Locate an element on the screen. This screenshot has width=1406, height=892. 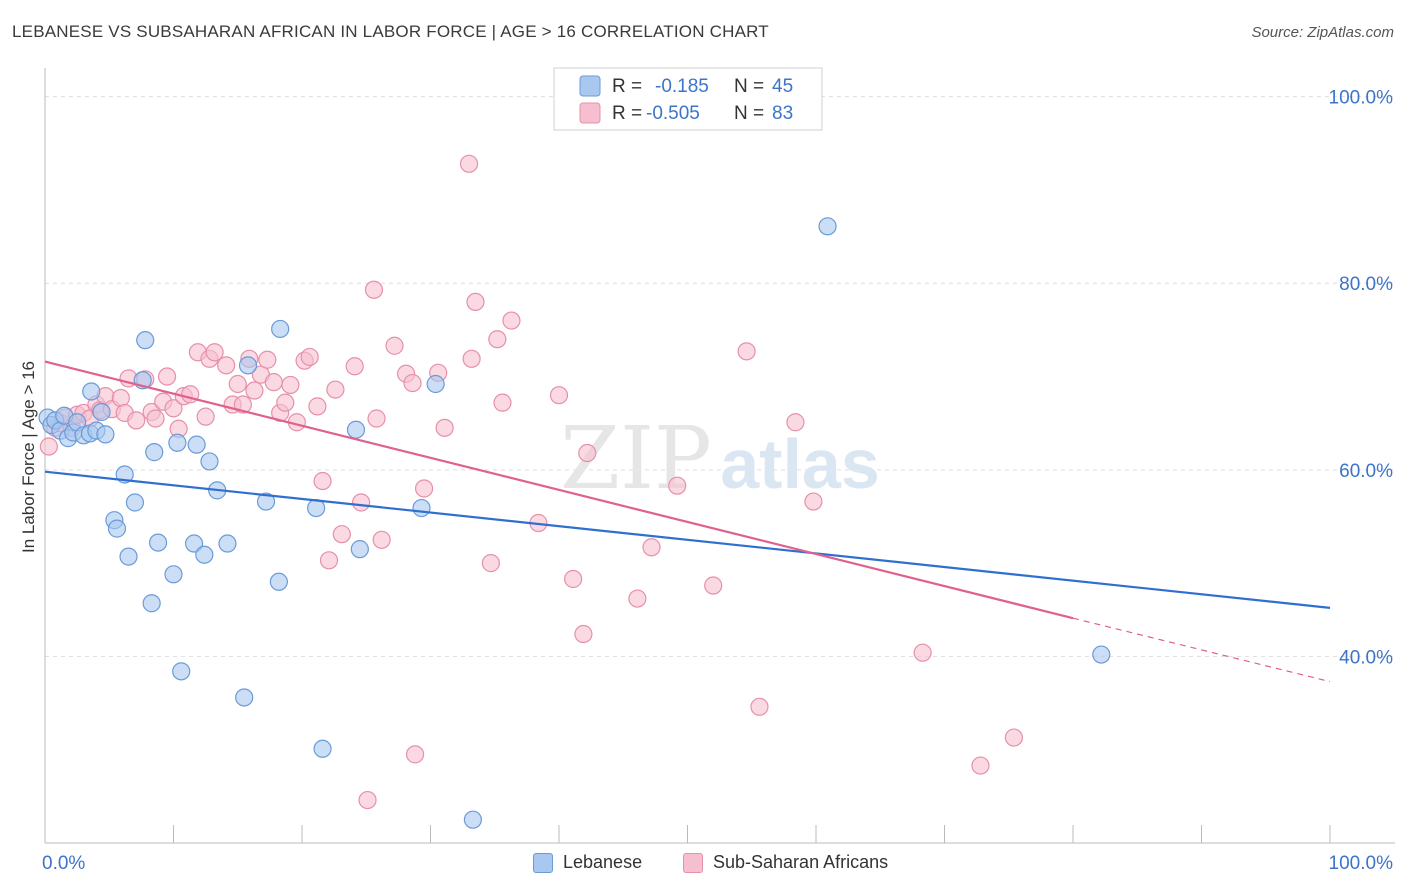
y-tick-label: 100.0% is located at coordinates (1361, 98).